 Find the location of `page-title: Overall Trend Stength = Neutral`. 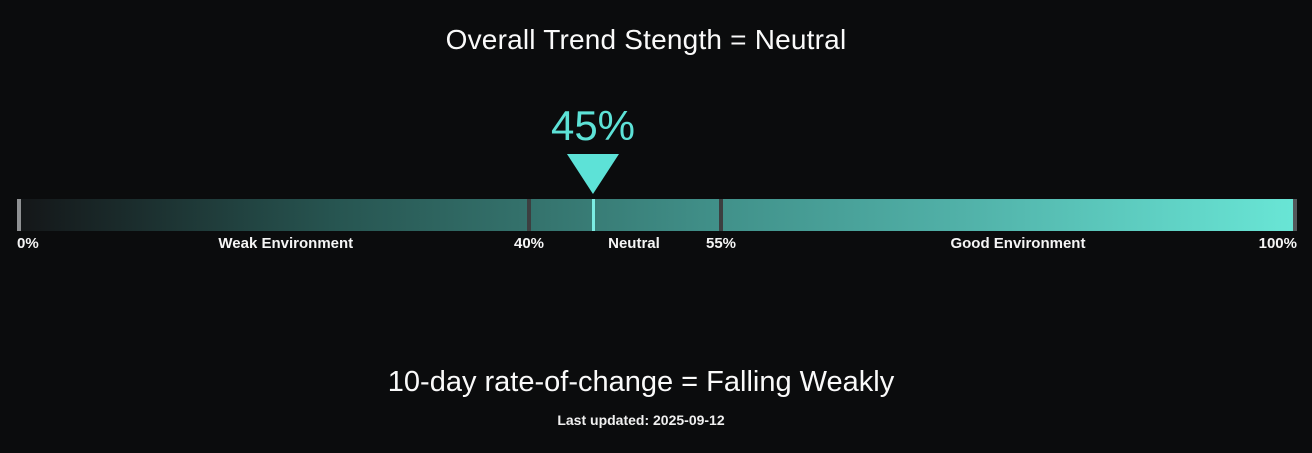

page-title: Overall Trend Stength = Neutral is located at coordinates (646, 39).